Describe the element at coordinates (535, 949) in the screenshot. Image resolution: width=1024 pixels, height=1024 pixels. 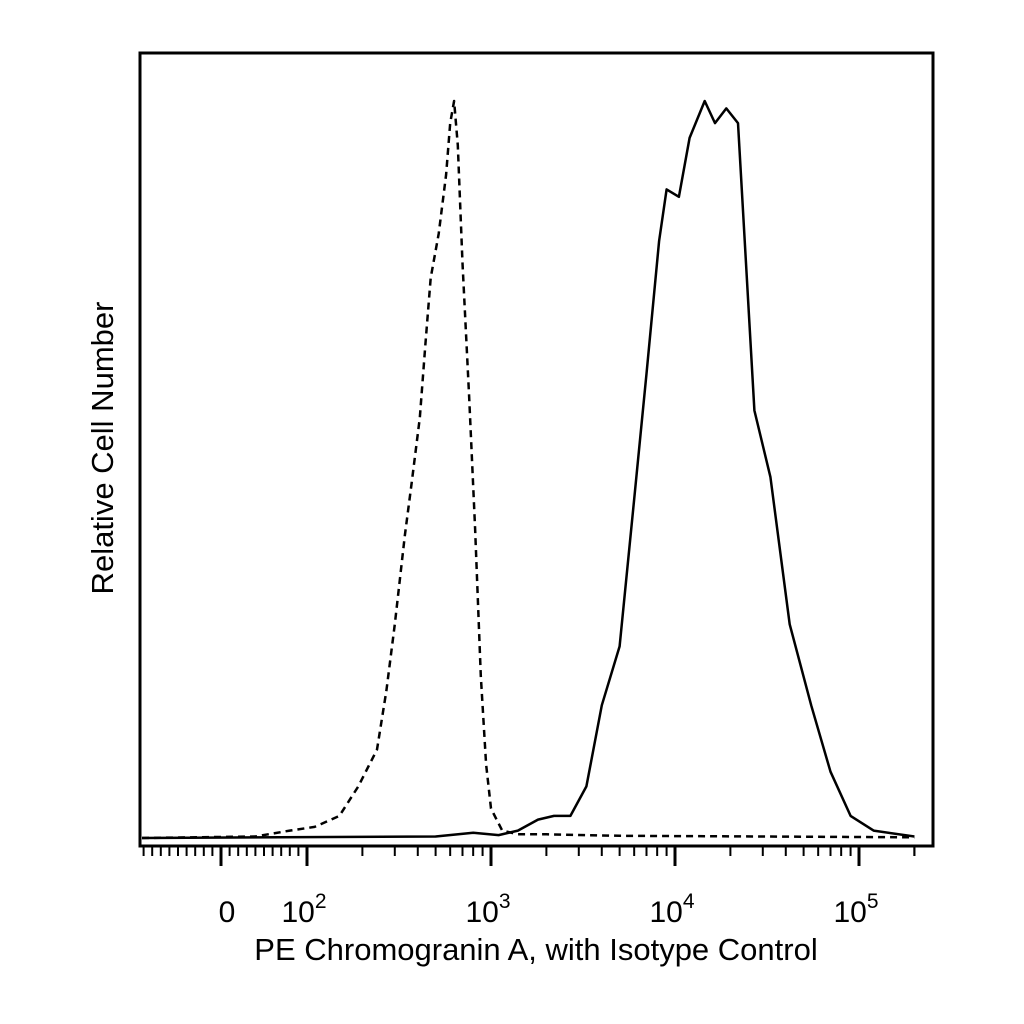
I see `x-axis-label: PE Chromogranin A, with Isotype Control` at that location.